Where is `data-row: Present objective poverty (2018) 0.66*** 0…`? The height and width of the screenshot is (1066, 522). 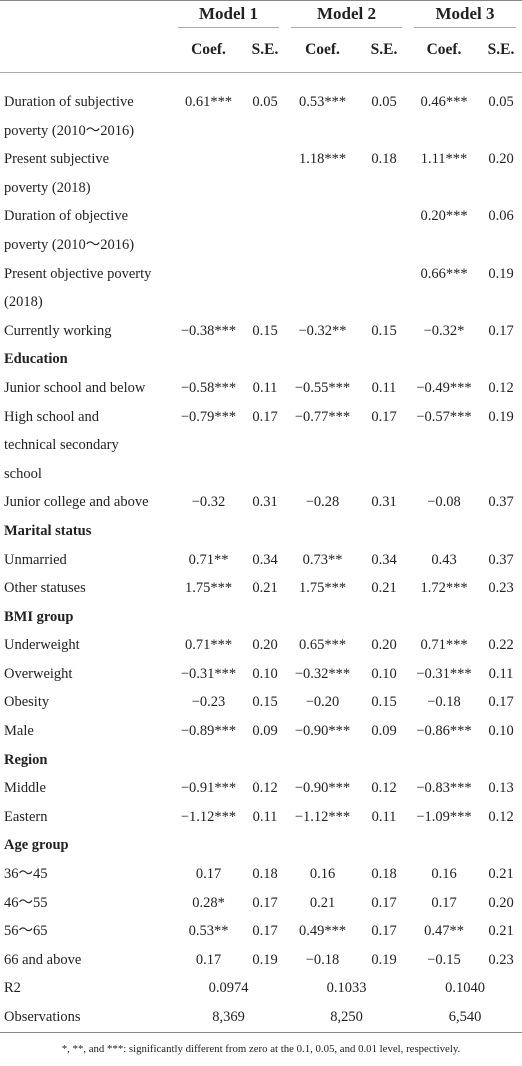
data-row: Present objective poverty (2018) 0.66*** 0… is located at coordinates (261, 288).